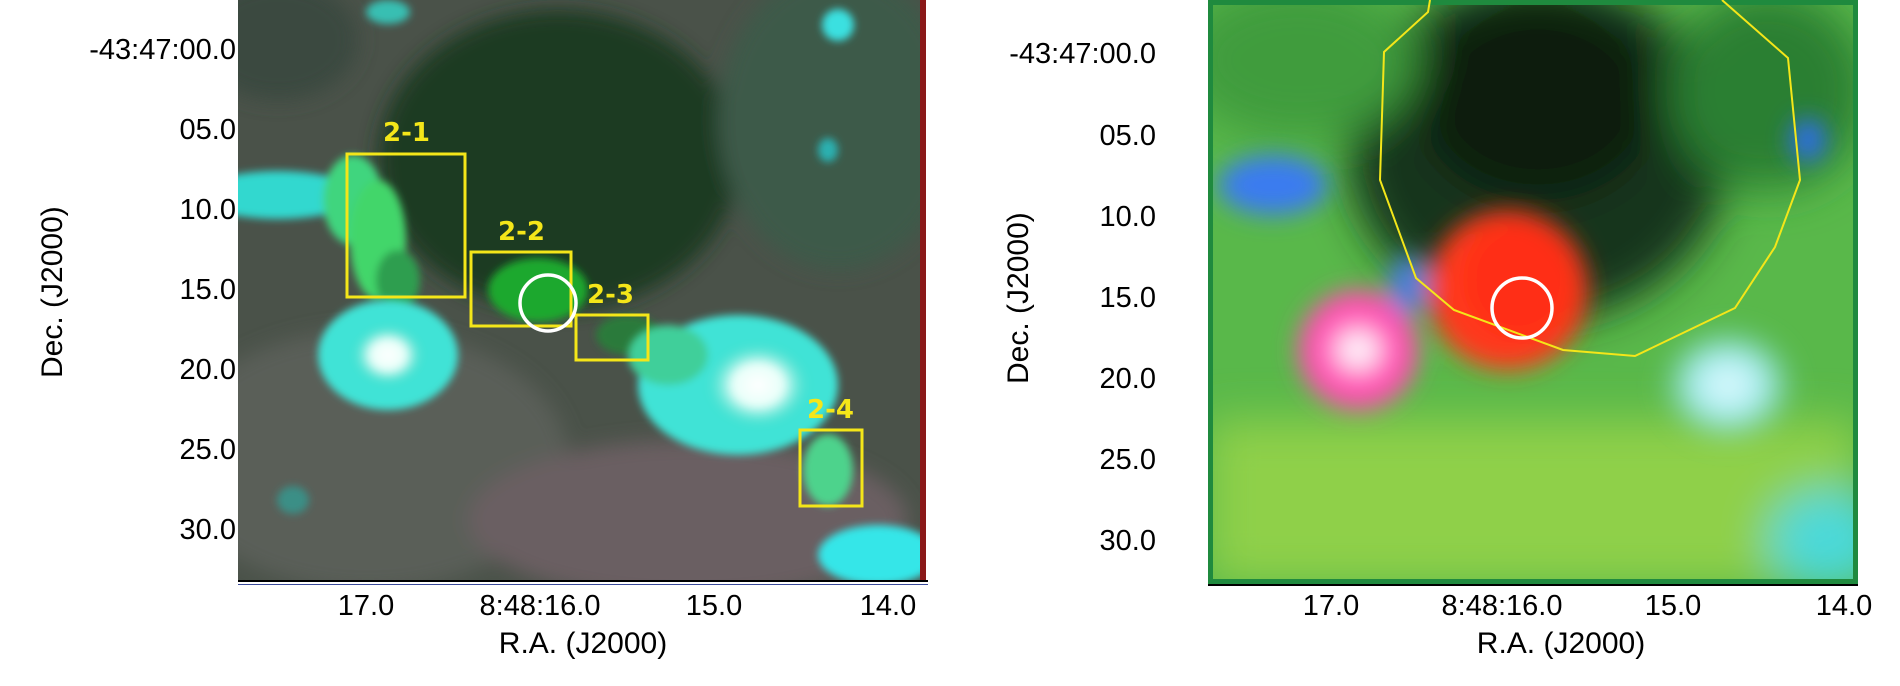 The image size is (1900, 686). I want to click on left-ytick-2: 10.0, so click(207, 210).